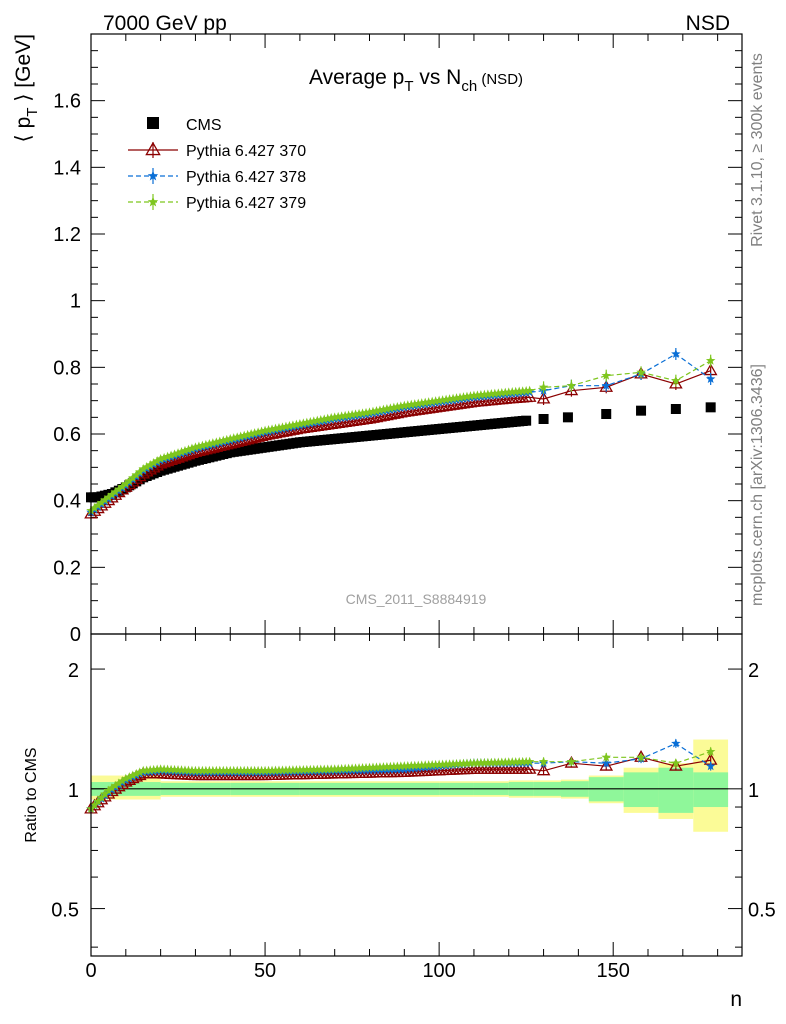  Describe the element at coordinates (75, 302) in the screenshot. I see `y-tick-label: 1` at that location.